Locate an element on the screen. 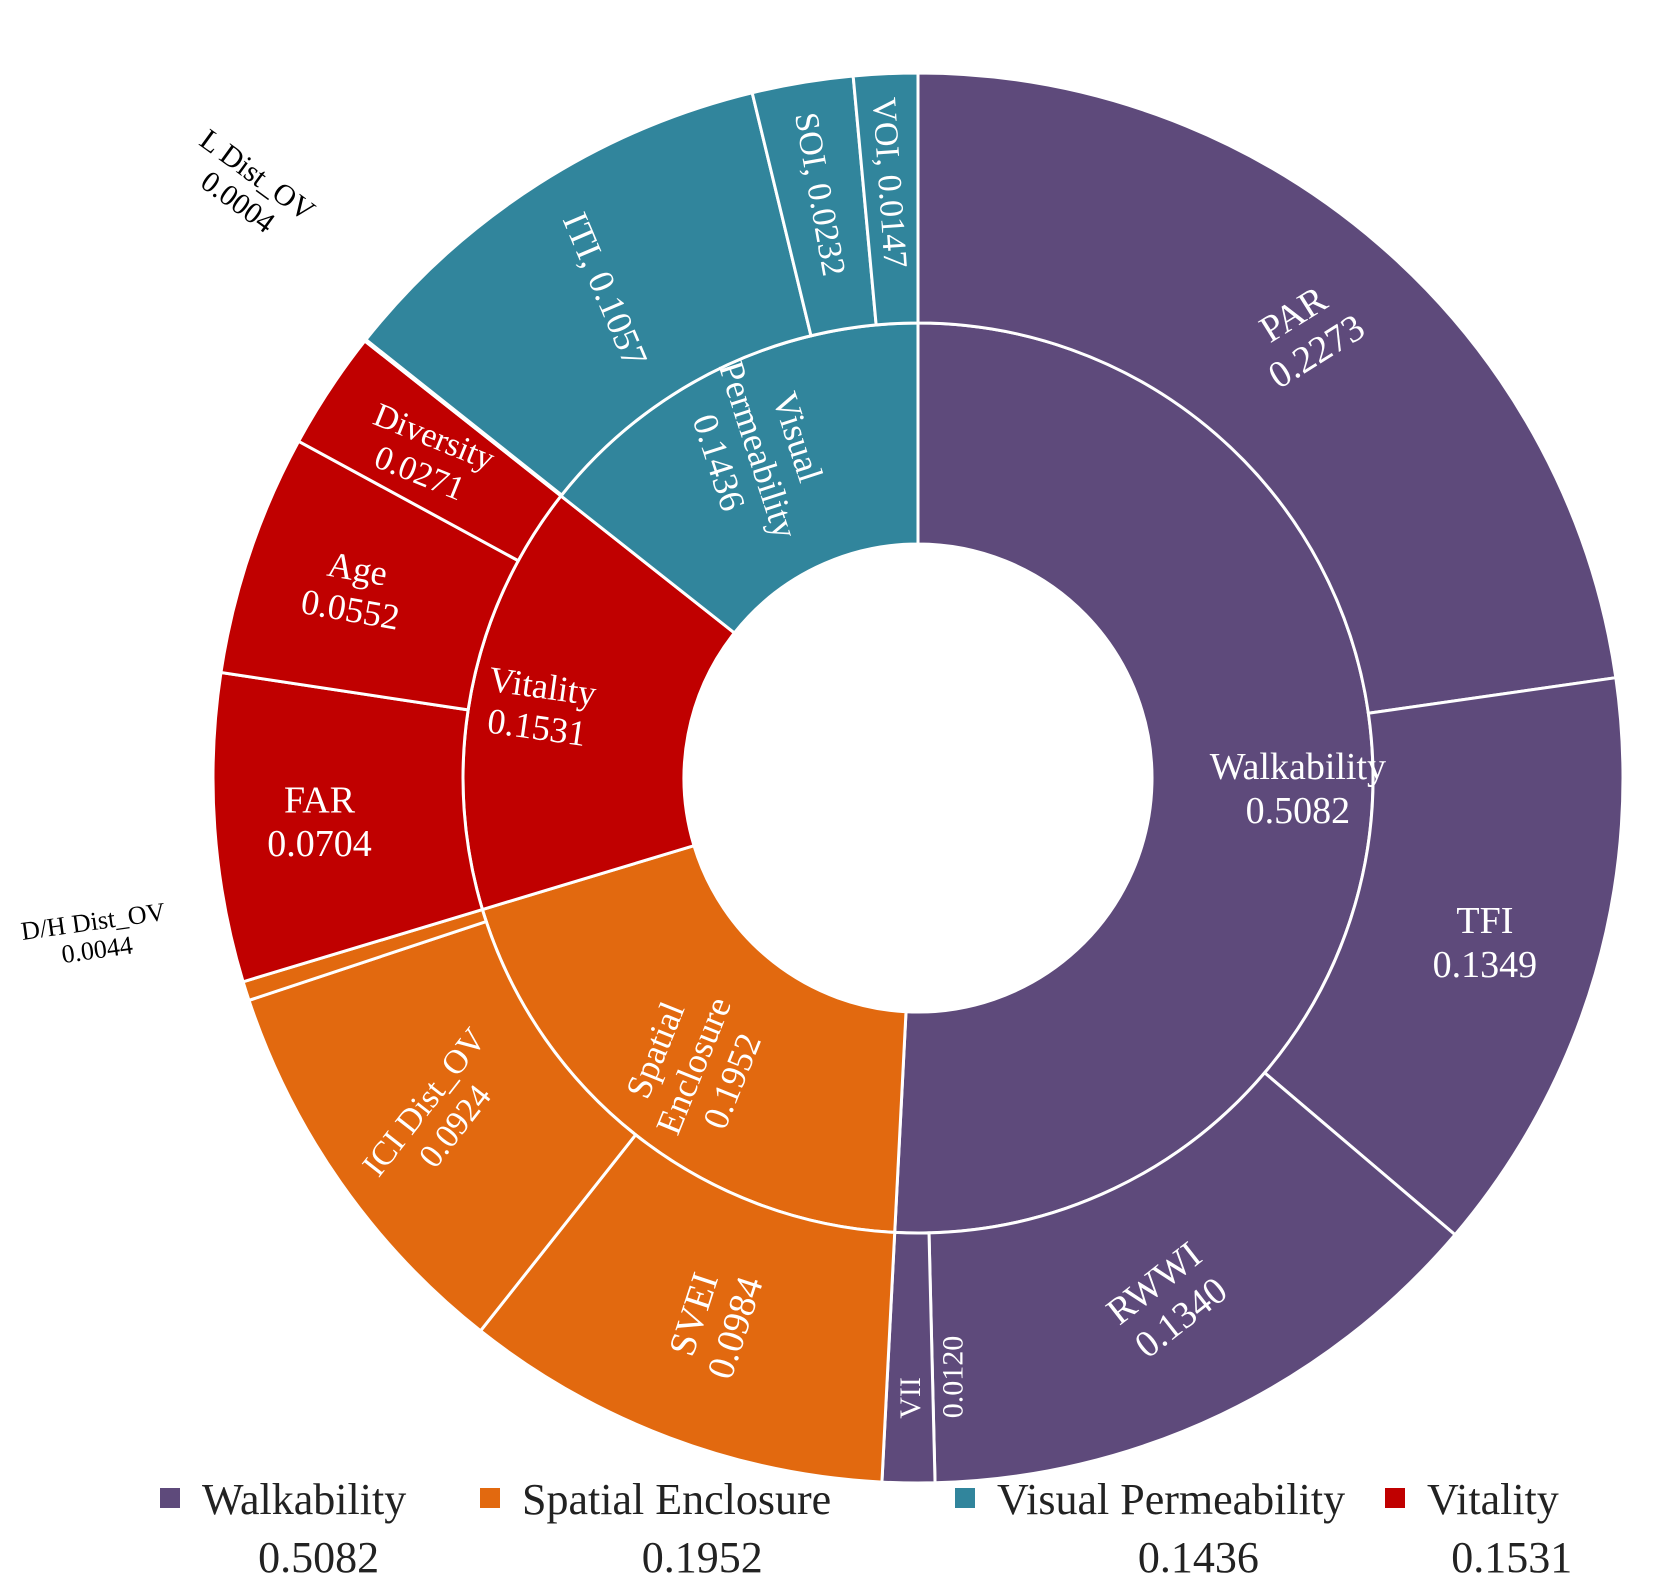 This screenshot has height=1595, width=1665. outer-label-far: FAR 0.0704 is located at coordinates (319, 822).